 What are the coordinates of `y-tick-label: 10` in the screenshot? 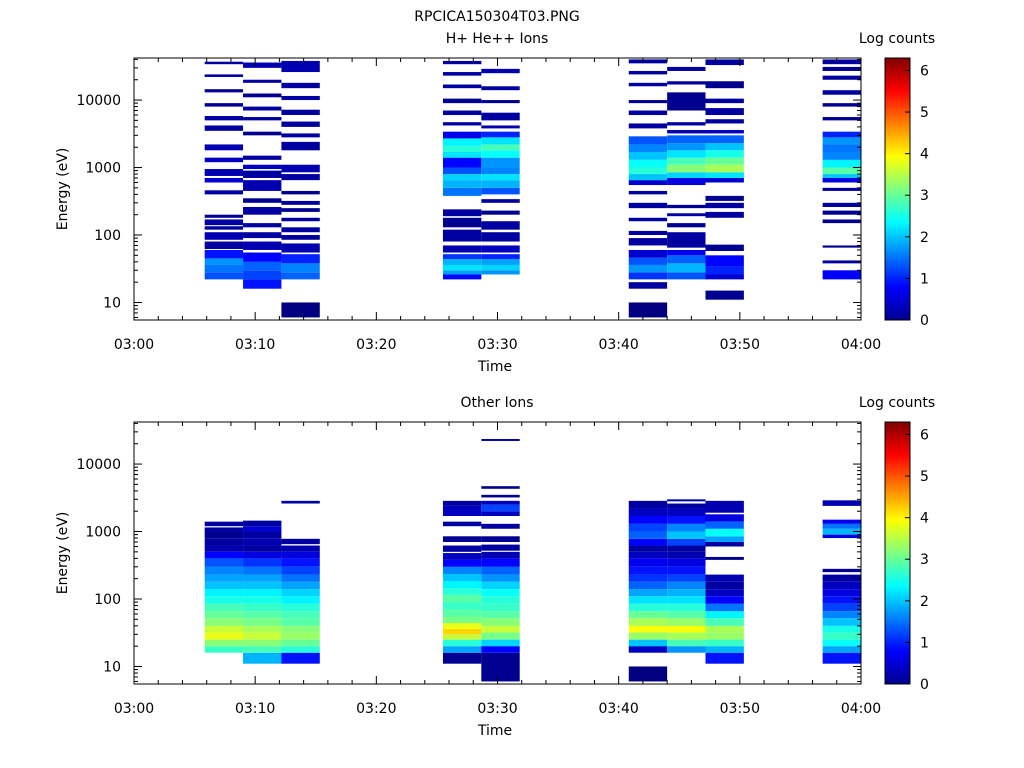 It's located at (112, 303).